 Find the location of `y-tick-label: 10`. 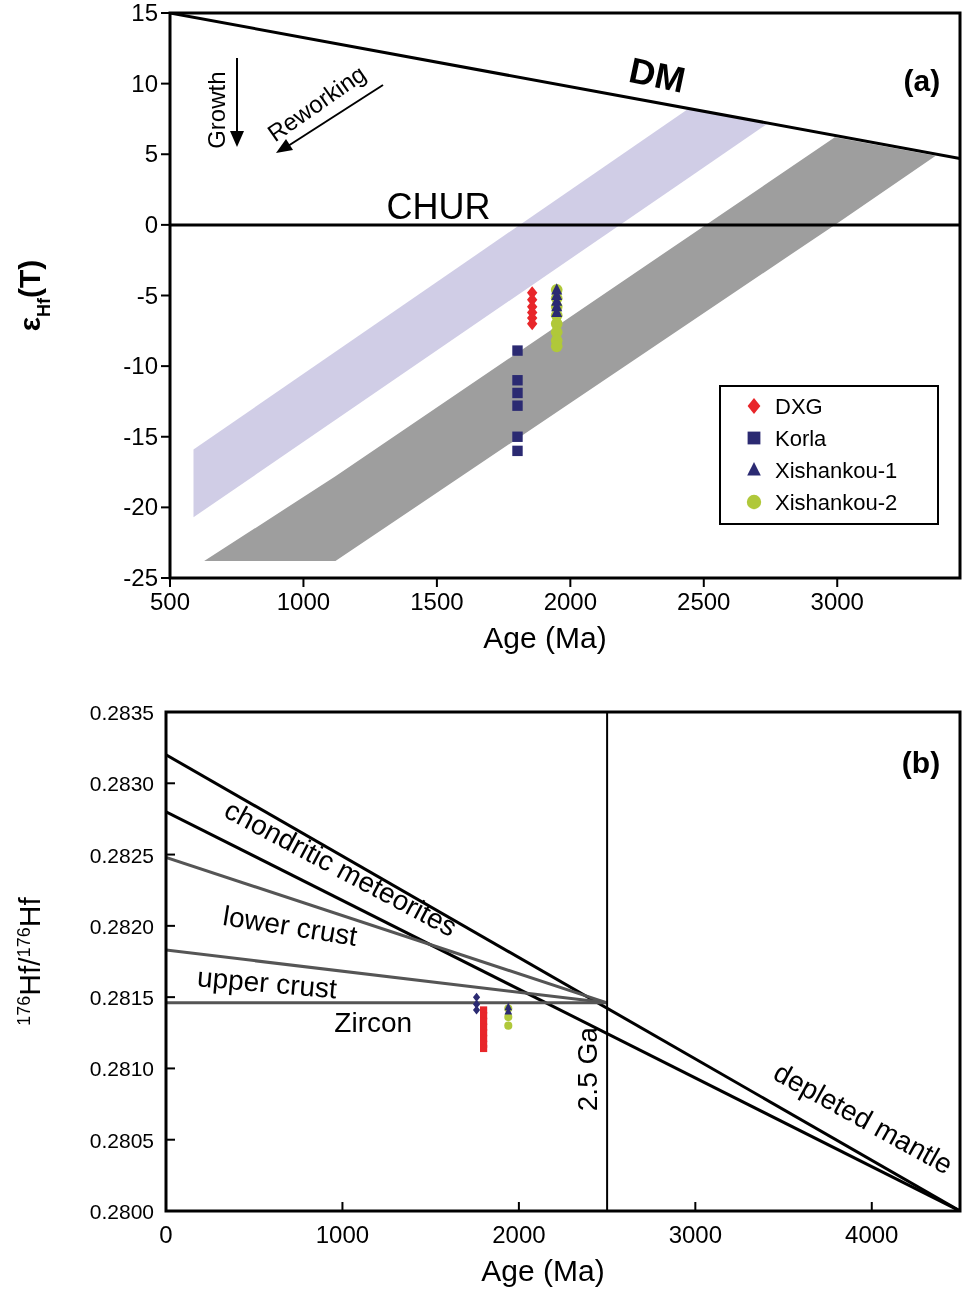

y-tick-label: 10 is located at coordinates (144, 83).